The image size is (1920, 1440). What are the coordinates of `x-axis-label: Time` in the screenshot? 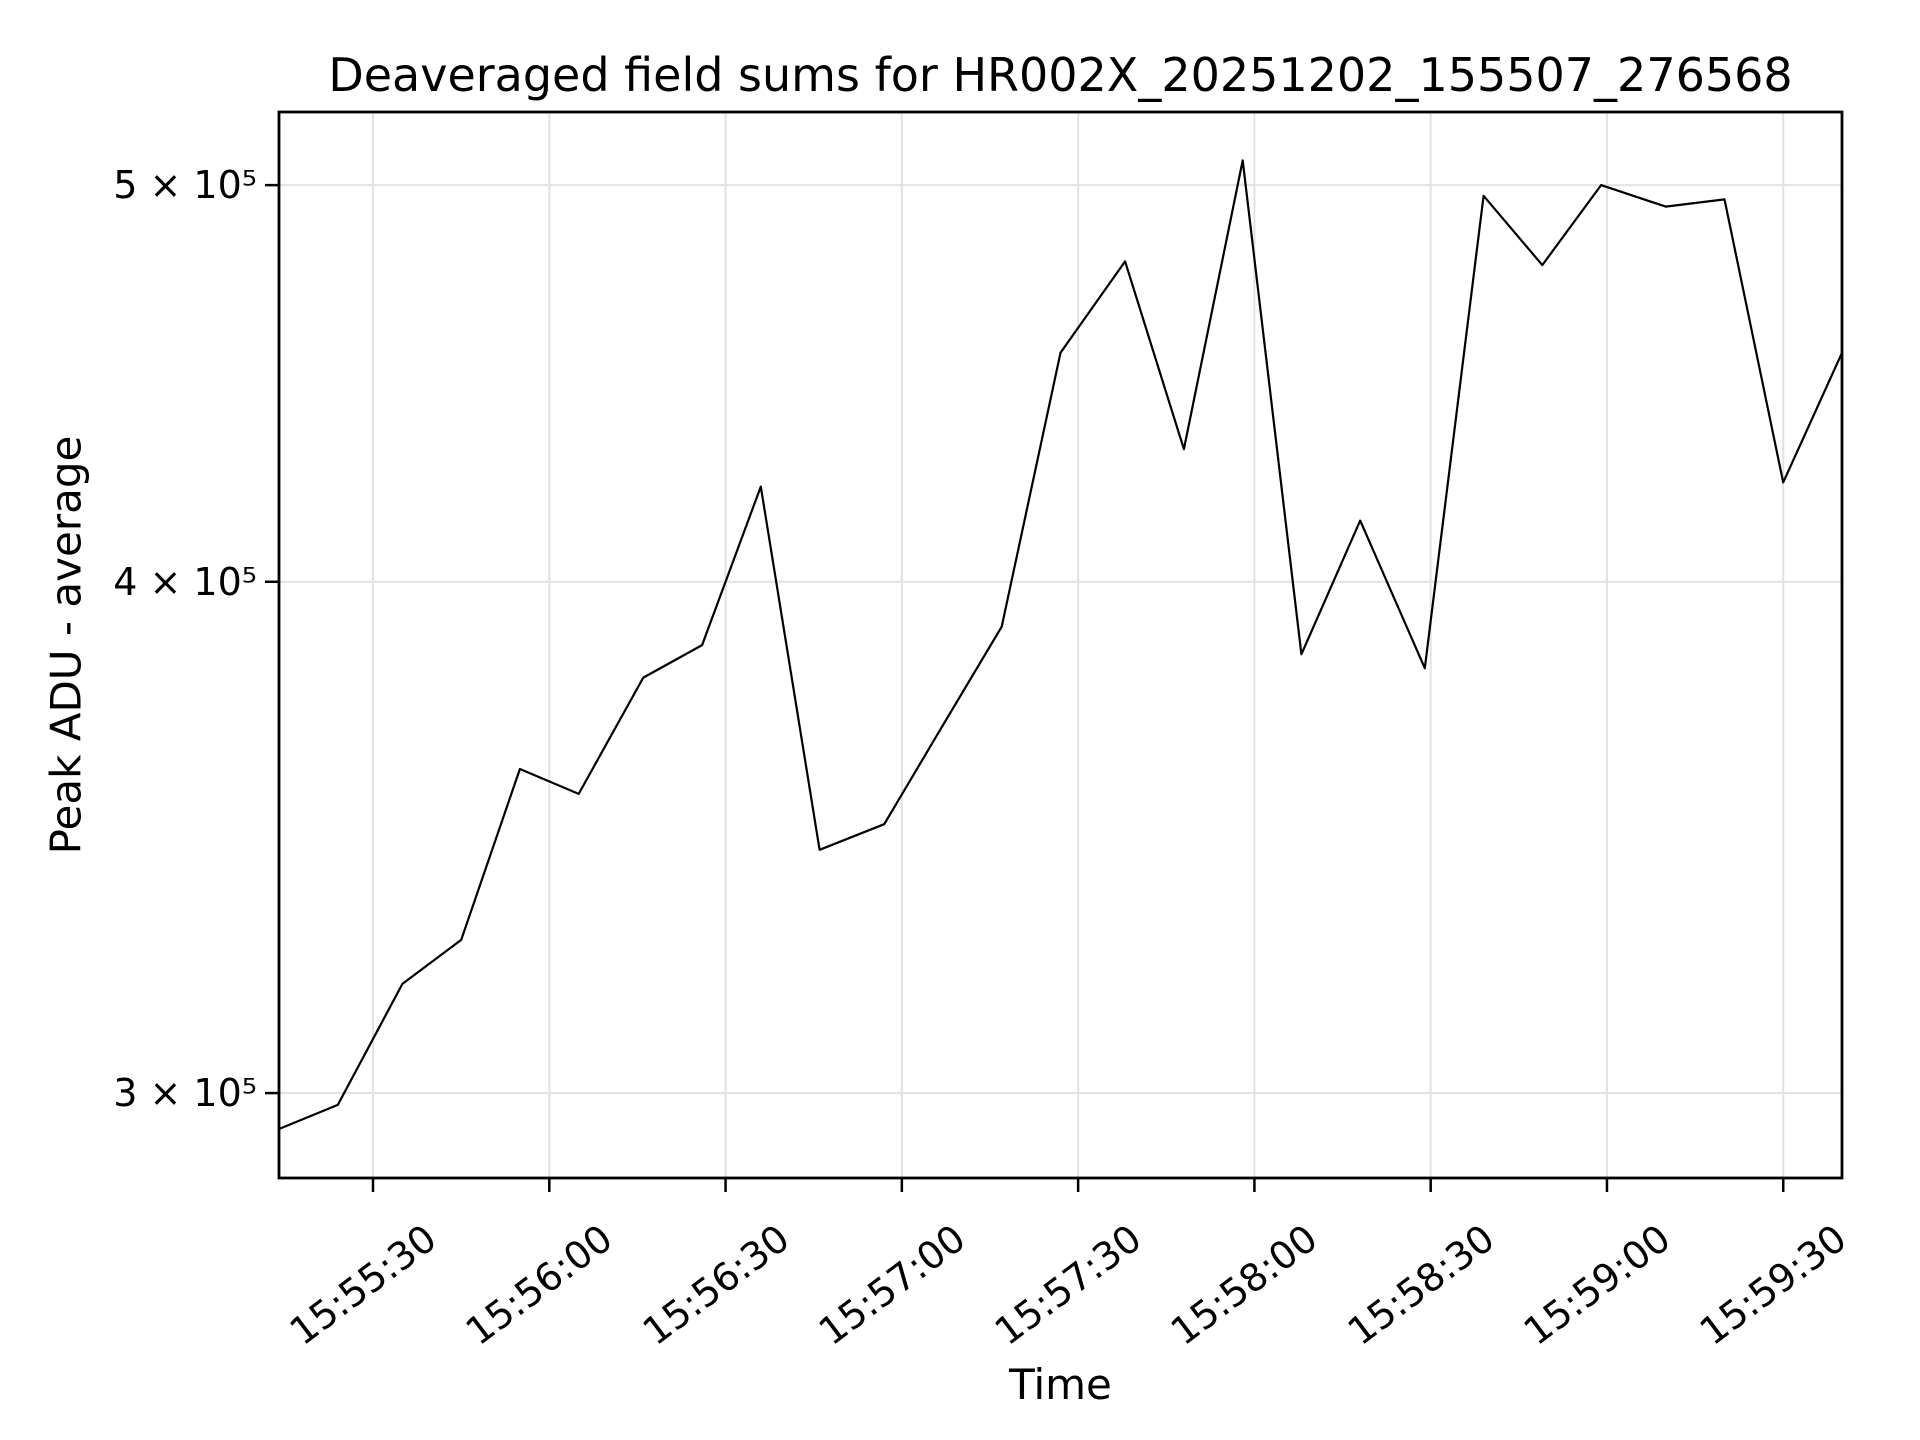 It's located at (1060, 1384).